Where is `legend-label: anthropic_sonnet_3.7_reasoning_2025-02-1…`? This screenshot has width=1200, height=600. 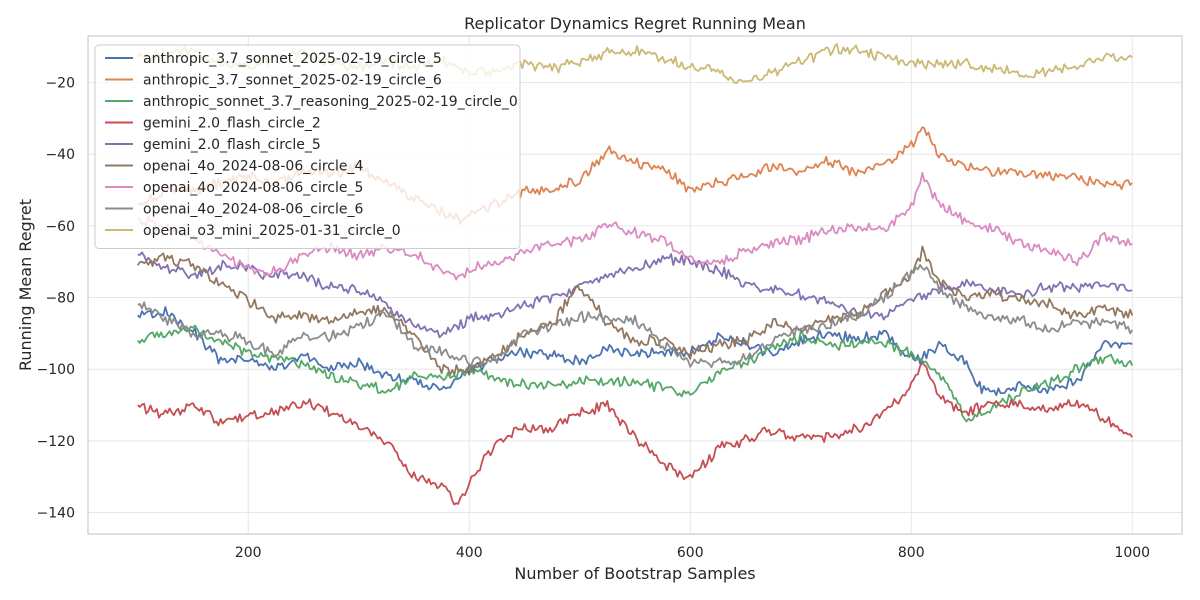
legend-label: anthropic_sonnet_3.7_reasoning_2025-02-1… is located at coordinates (330, 102).